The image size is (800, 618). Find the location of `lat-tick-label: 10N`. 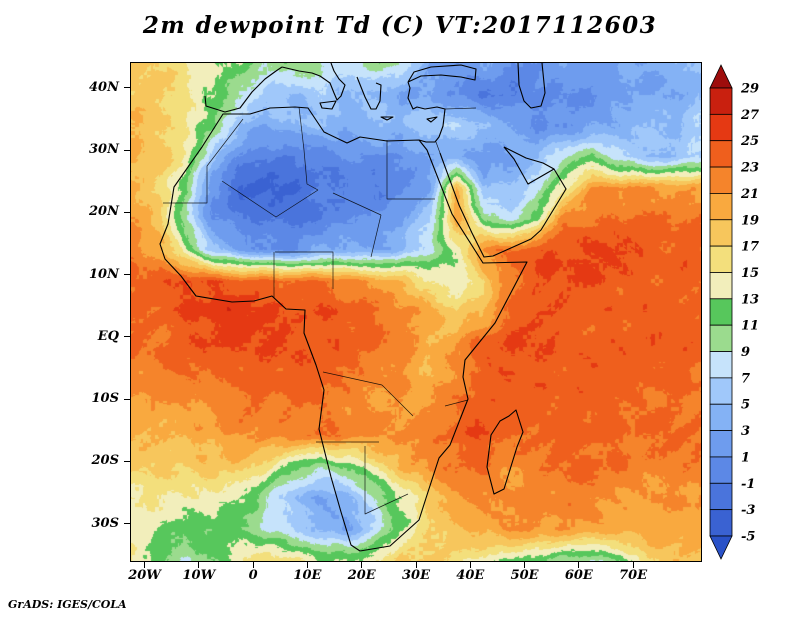

lat-tick-label: 10N is located at coordinates (104, 274).